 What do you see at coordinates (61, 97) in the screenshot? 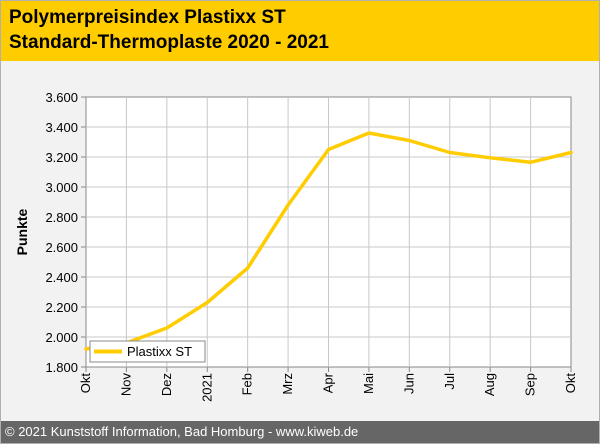
I see `y-tick-label: 3.600` at bounding box center [61, 97].